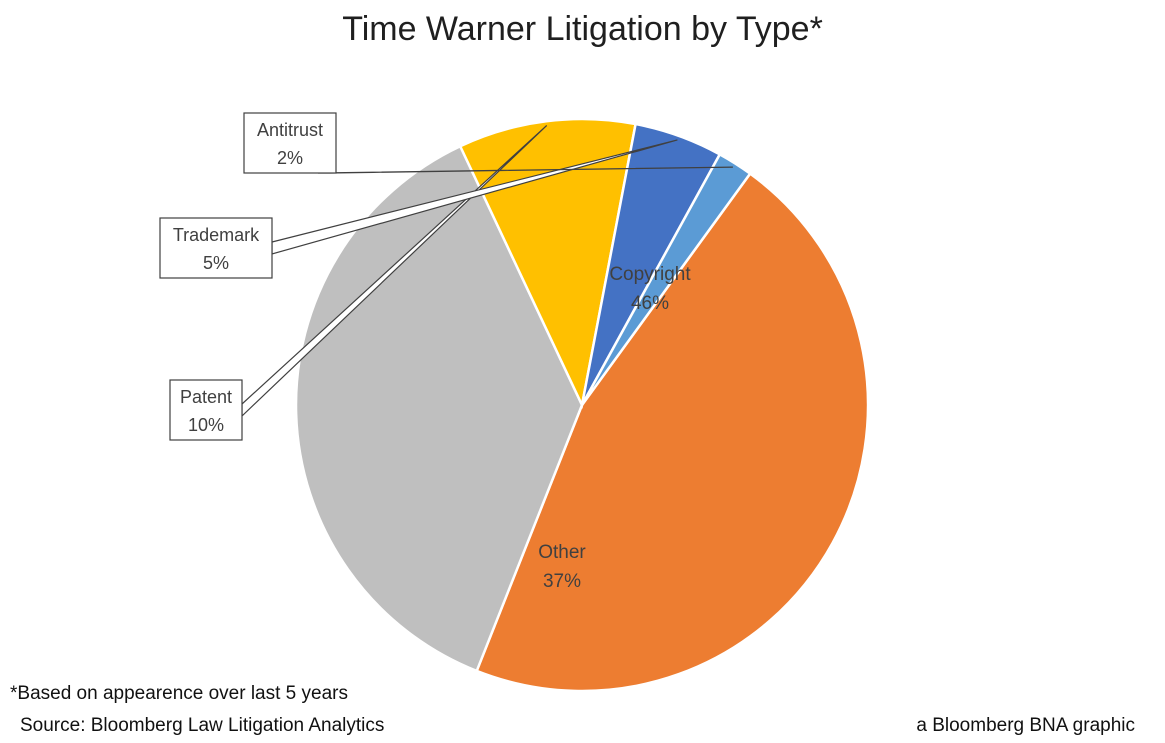 This screenshot has height=743, width=1165. I want to click on slice-label-copyright: Copyright 46%, so click(650, 289).